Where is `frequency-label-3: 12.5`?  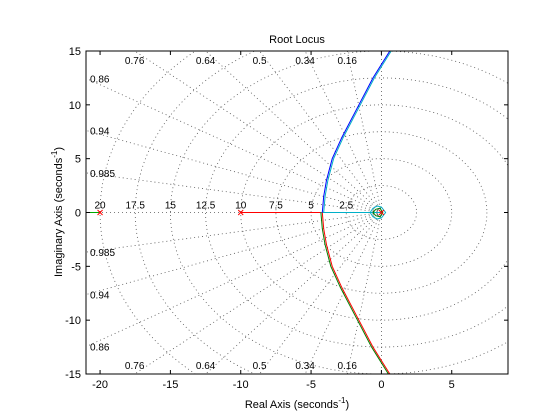 frequency-label-3: 12.5 is located at coordinates (206, 206).